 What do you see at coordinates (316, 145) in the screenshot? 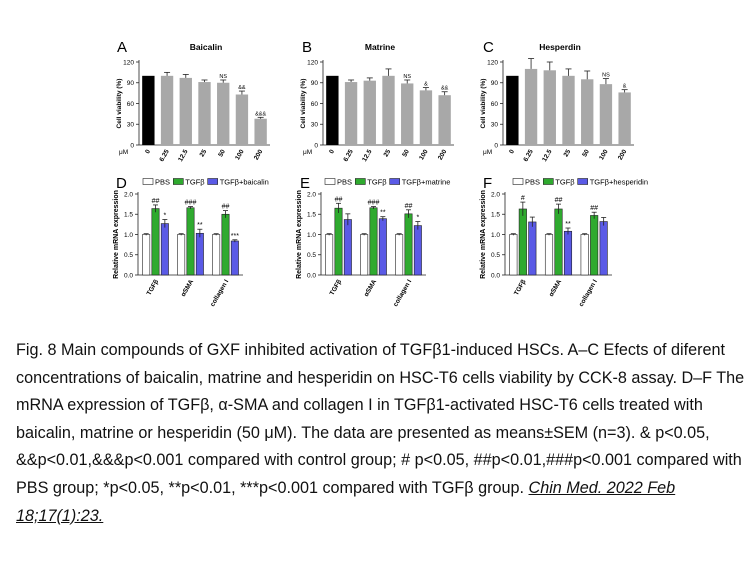
I see `panel-b-y-tick-label: 0` at bounding box center [316, 145].